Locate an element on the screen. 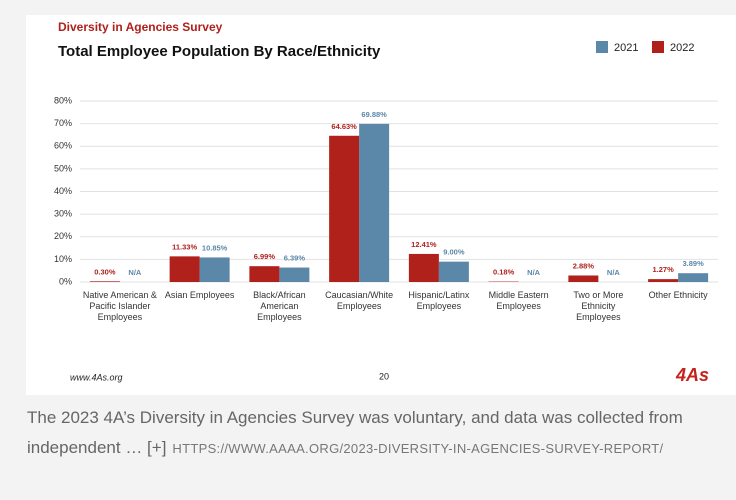 Image resolution: width=736 pixels, height=500 pixels. x-tick-label: Asian Employees is located at coordinates (199, 295).